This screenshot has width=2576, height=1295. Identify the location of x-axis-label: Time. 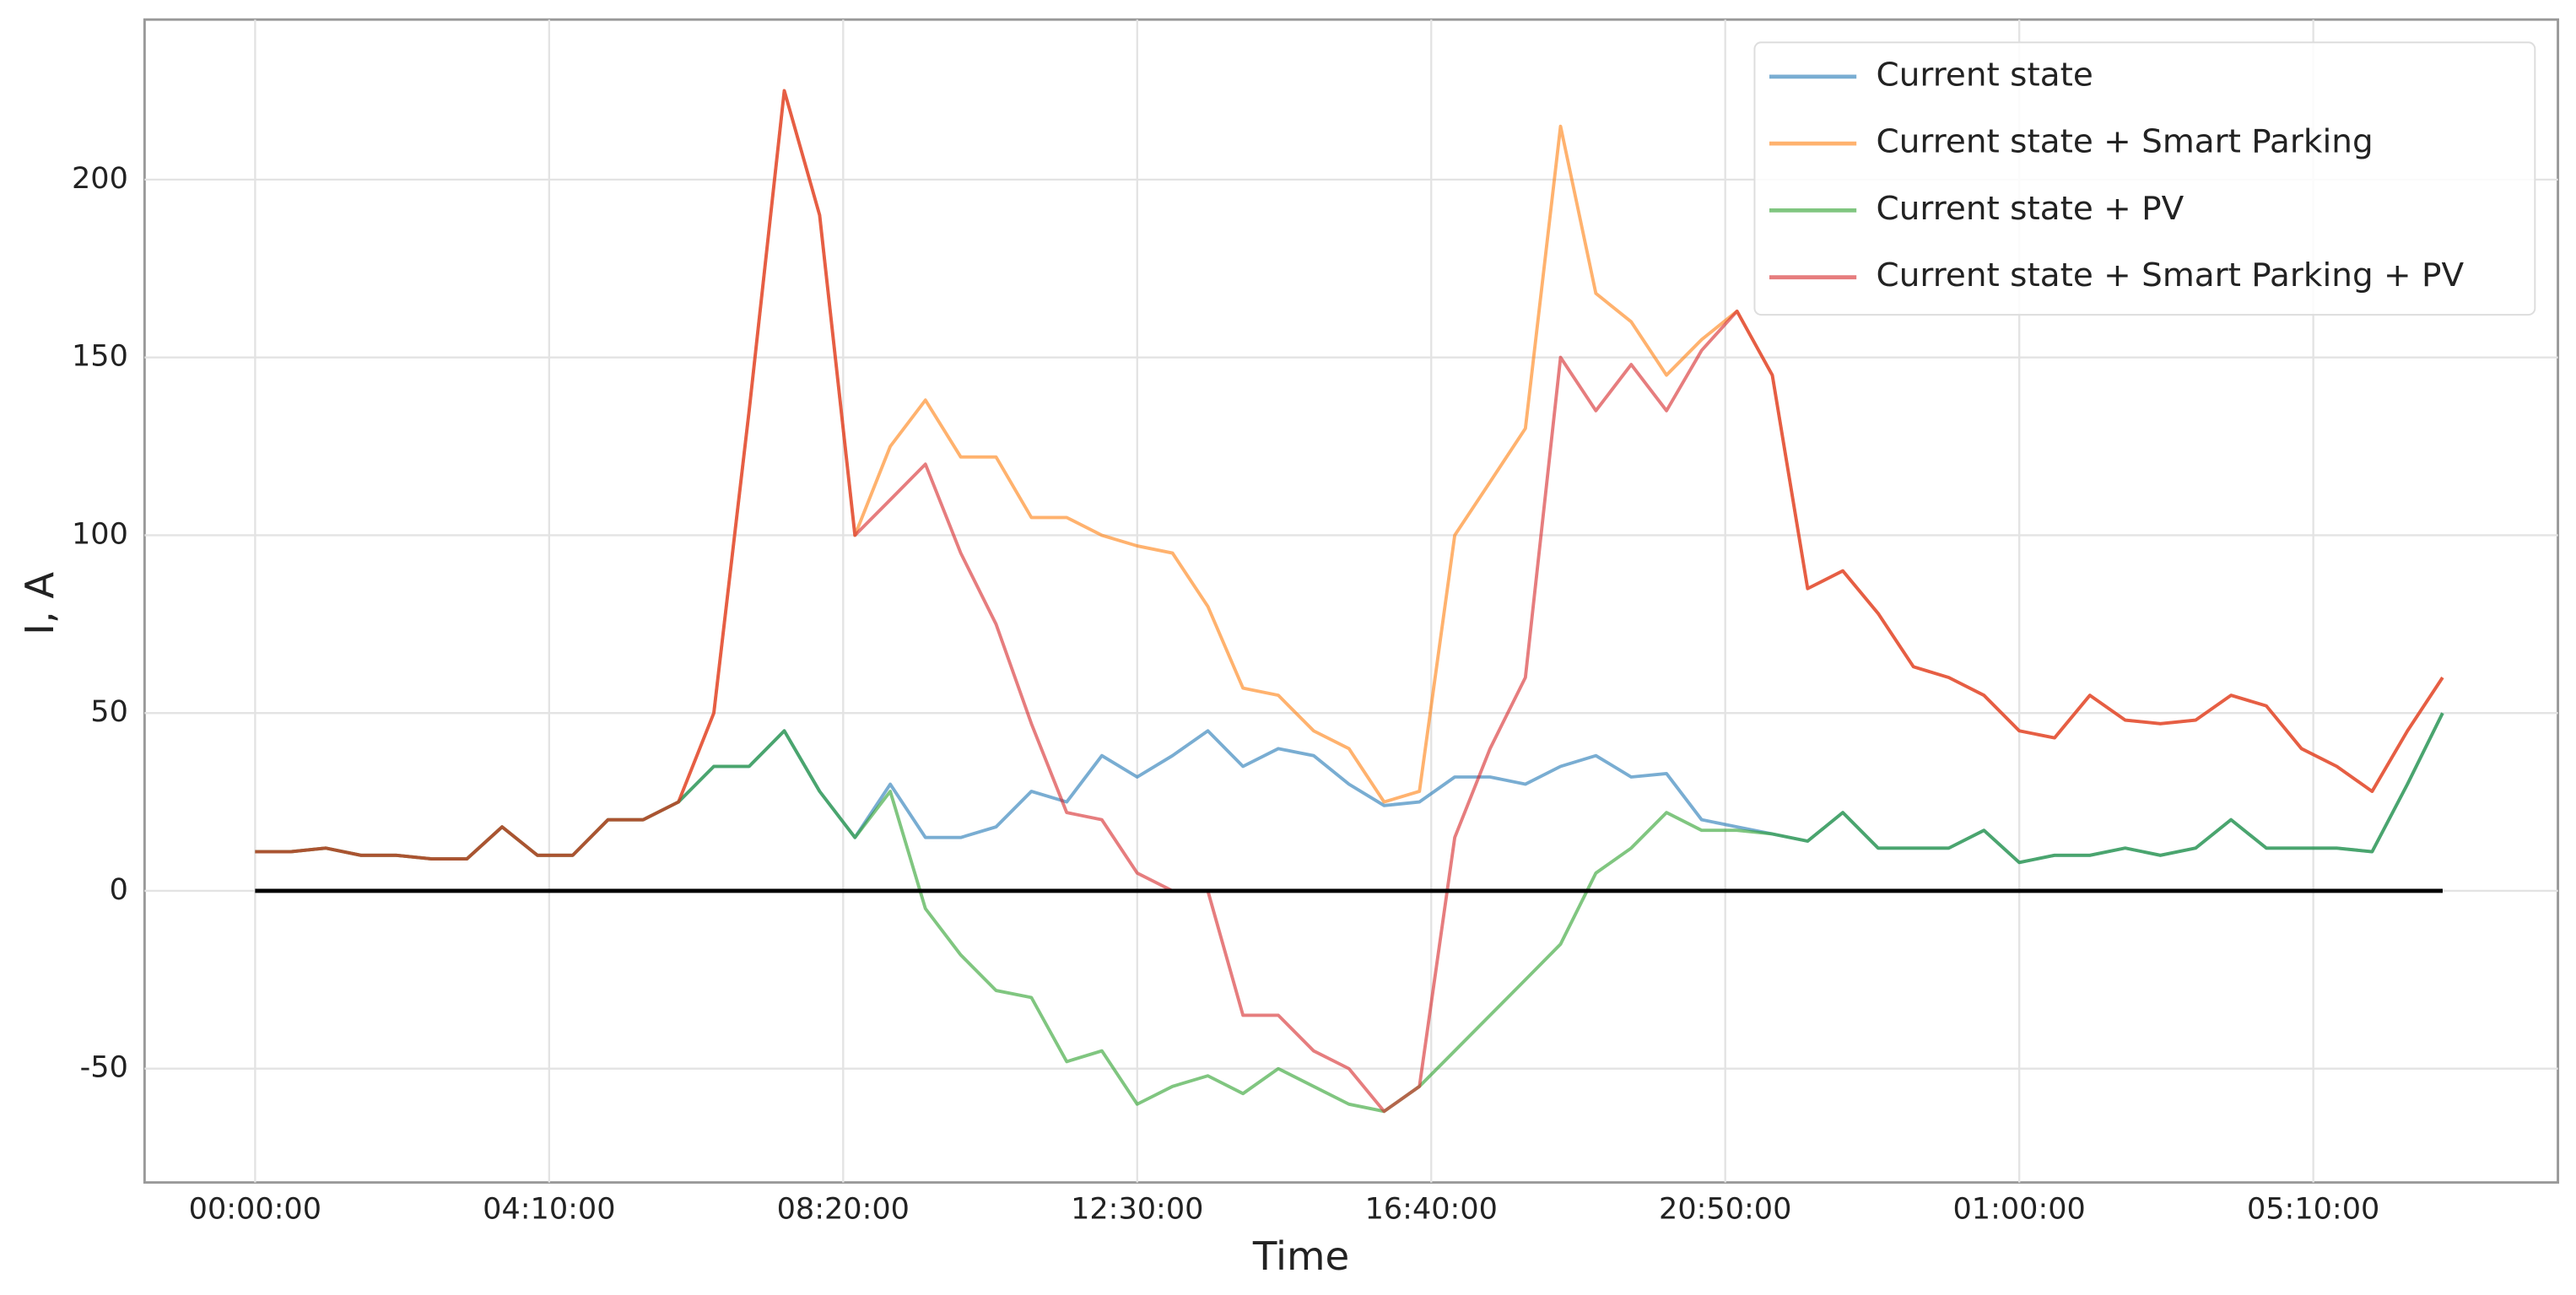
(1300, 1256).